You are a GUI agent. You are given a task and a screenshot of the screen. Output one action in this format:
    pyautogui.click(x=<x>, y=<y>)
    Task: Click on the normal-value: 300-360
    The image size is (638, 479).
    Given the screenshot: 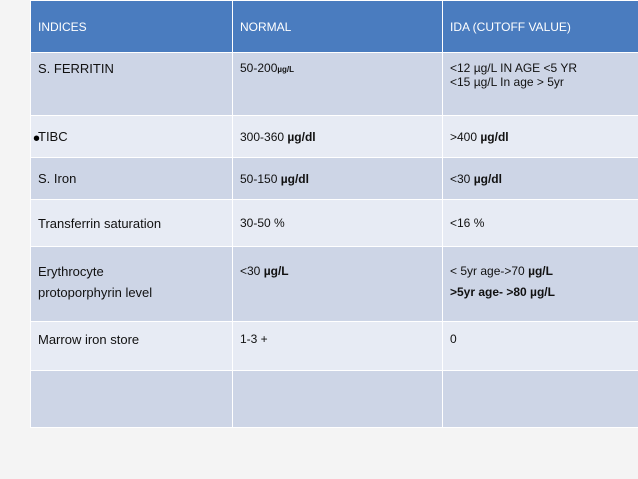 What is the action you would take?
    pyautogui.click(x=264, y=136)
    